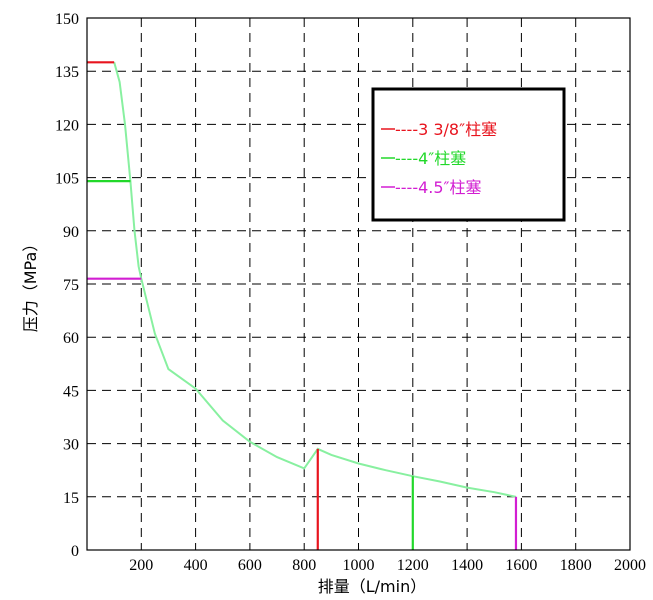 The image size is (653, 600). I want to click on legend-entry-4-5: ----4.5″柱塞, so click(438, 187).